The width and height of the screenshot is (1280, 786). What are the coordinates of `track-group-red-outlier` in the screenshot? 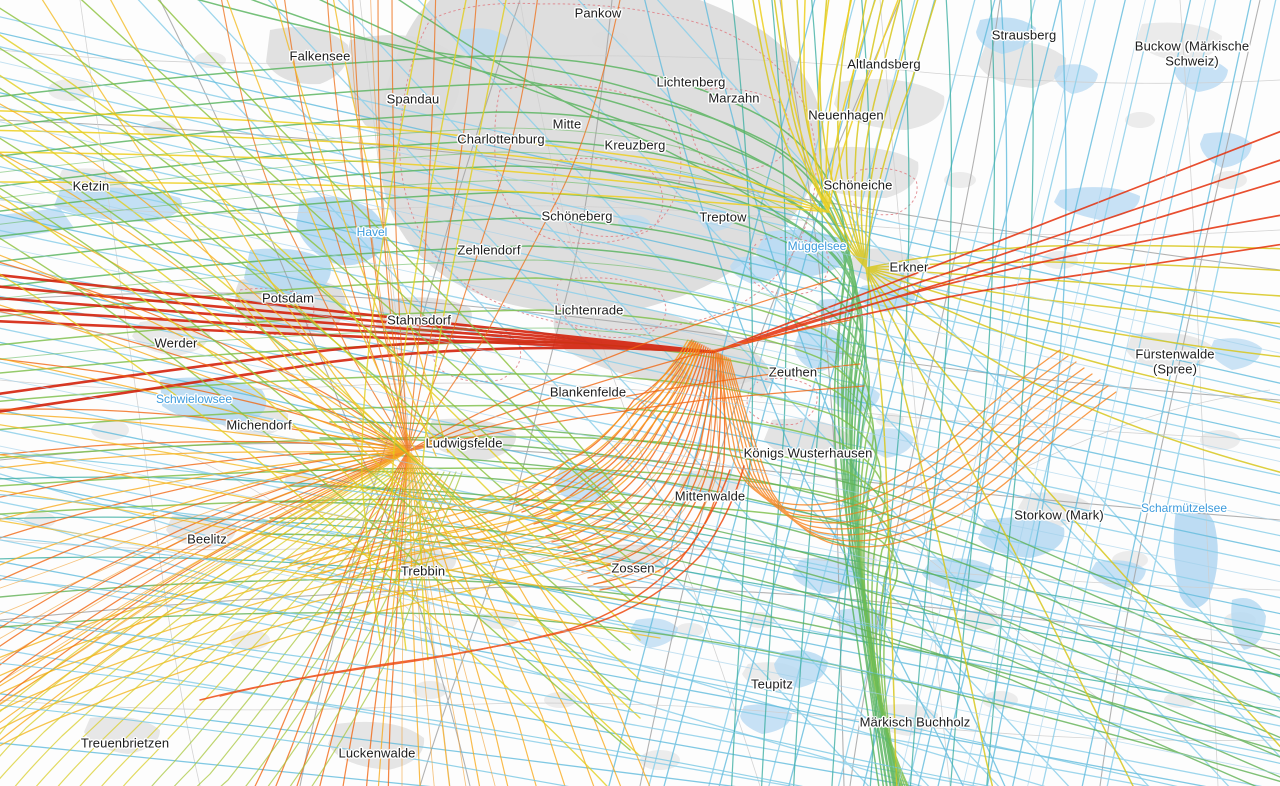 It's located at (472, 583).